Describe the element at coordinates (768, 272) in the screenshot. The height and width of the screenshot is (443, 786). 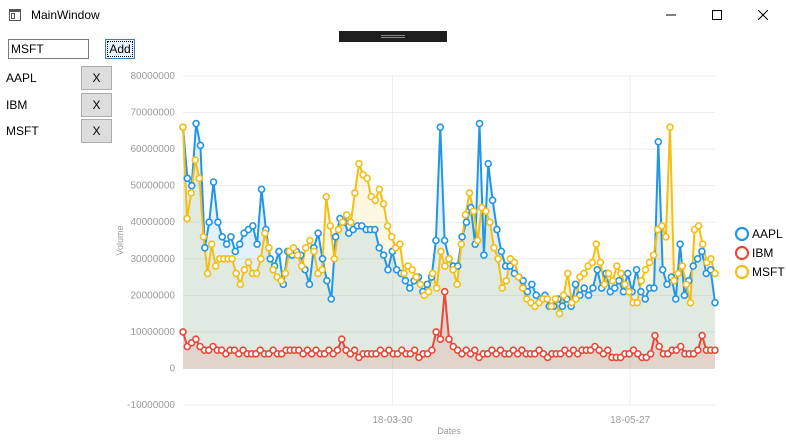
I see `legend-label-msft: MSFT` at that location.